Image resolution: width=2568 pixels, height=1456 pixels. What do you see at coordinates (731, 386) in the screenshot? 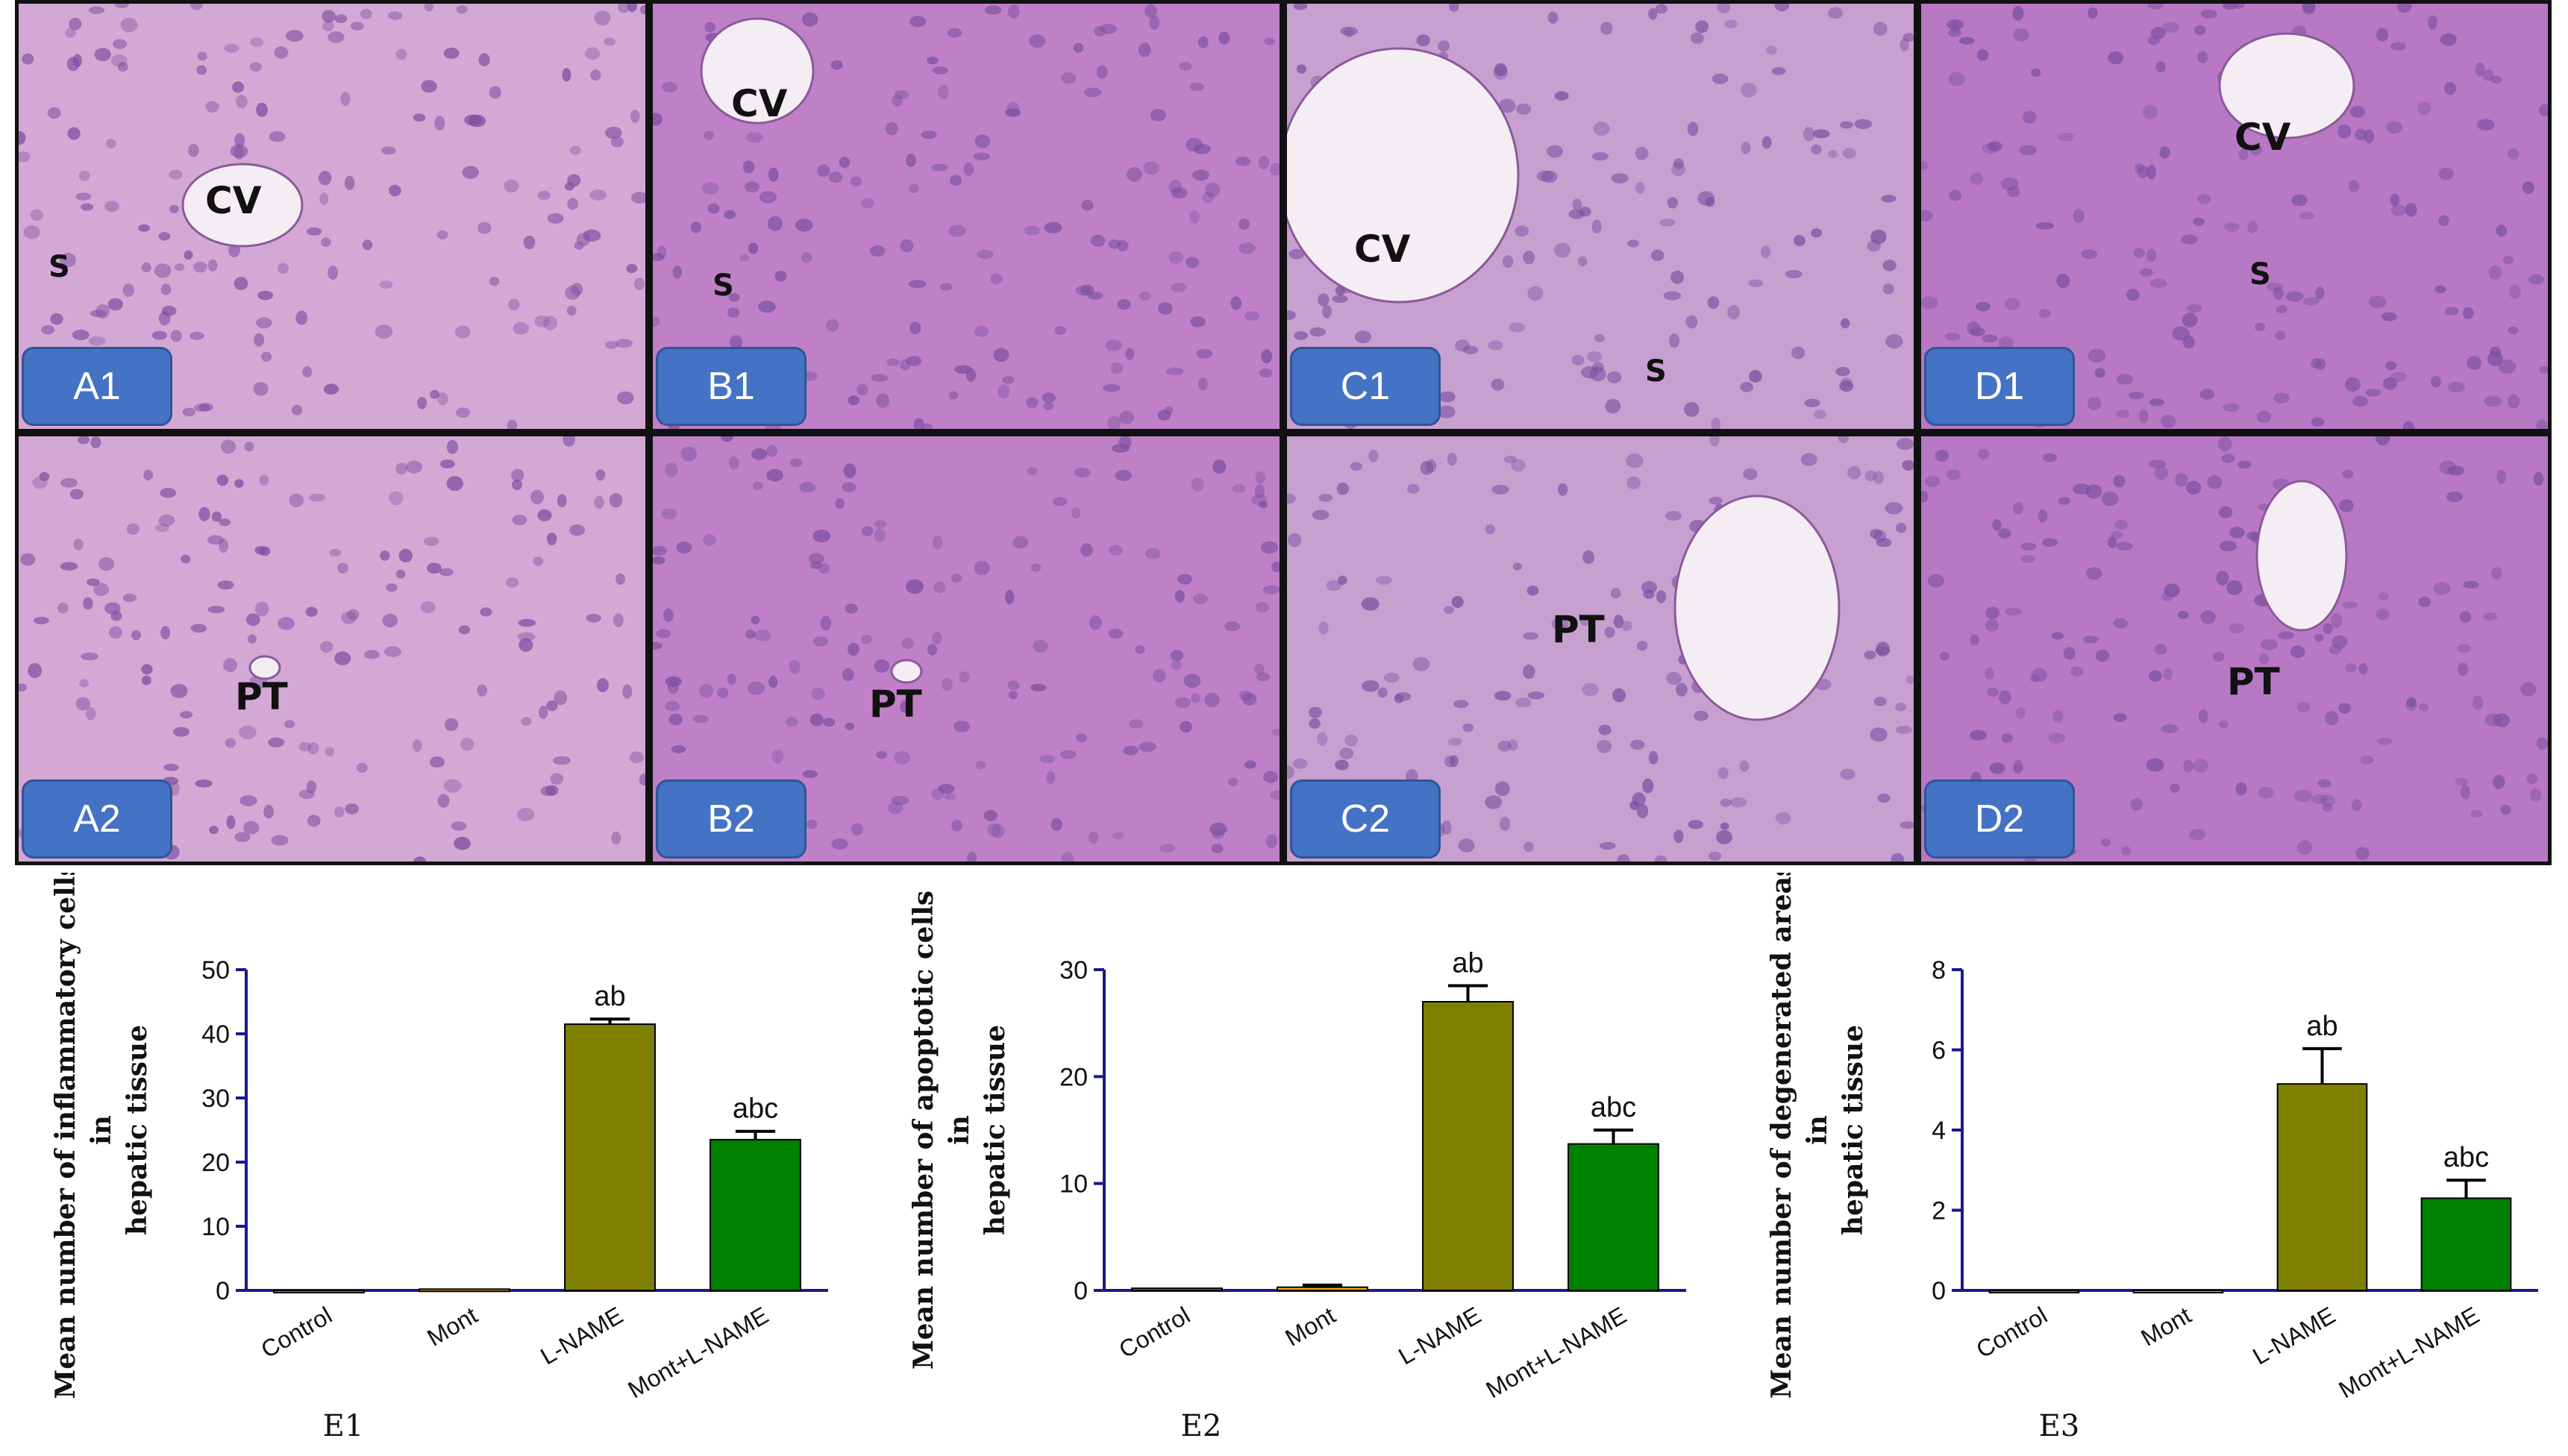
I see `panel-tag: B1` at bounding box center [731, 386].